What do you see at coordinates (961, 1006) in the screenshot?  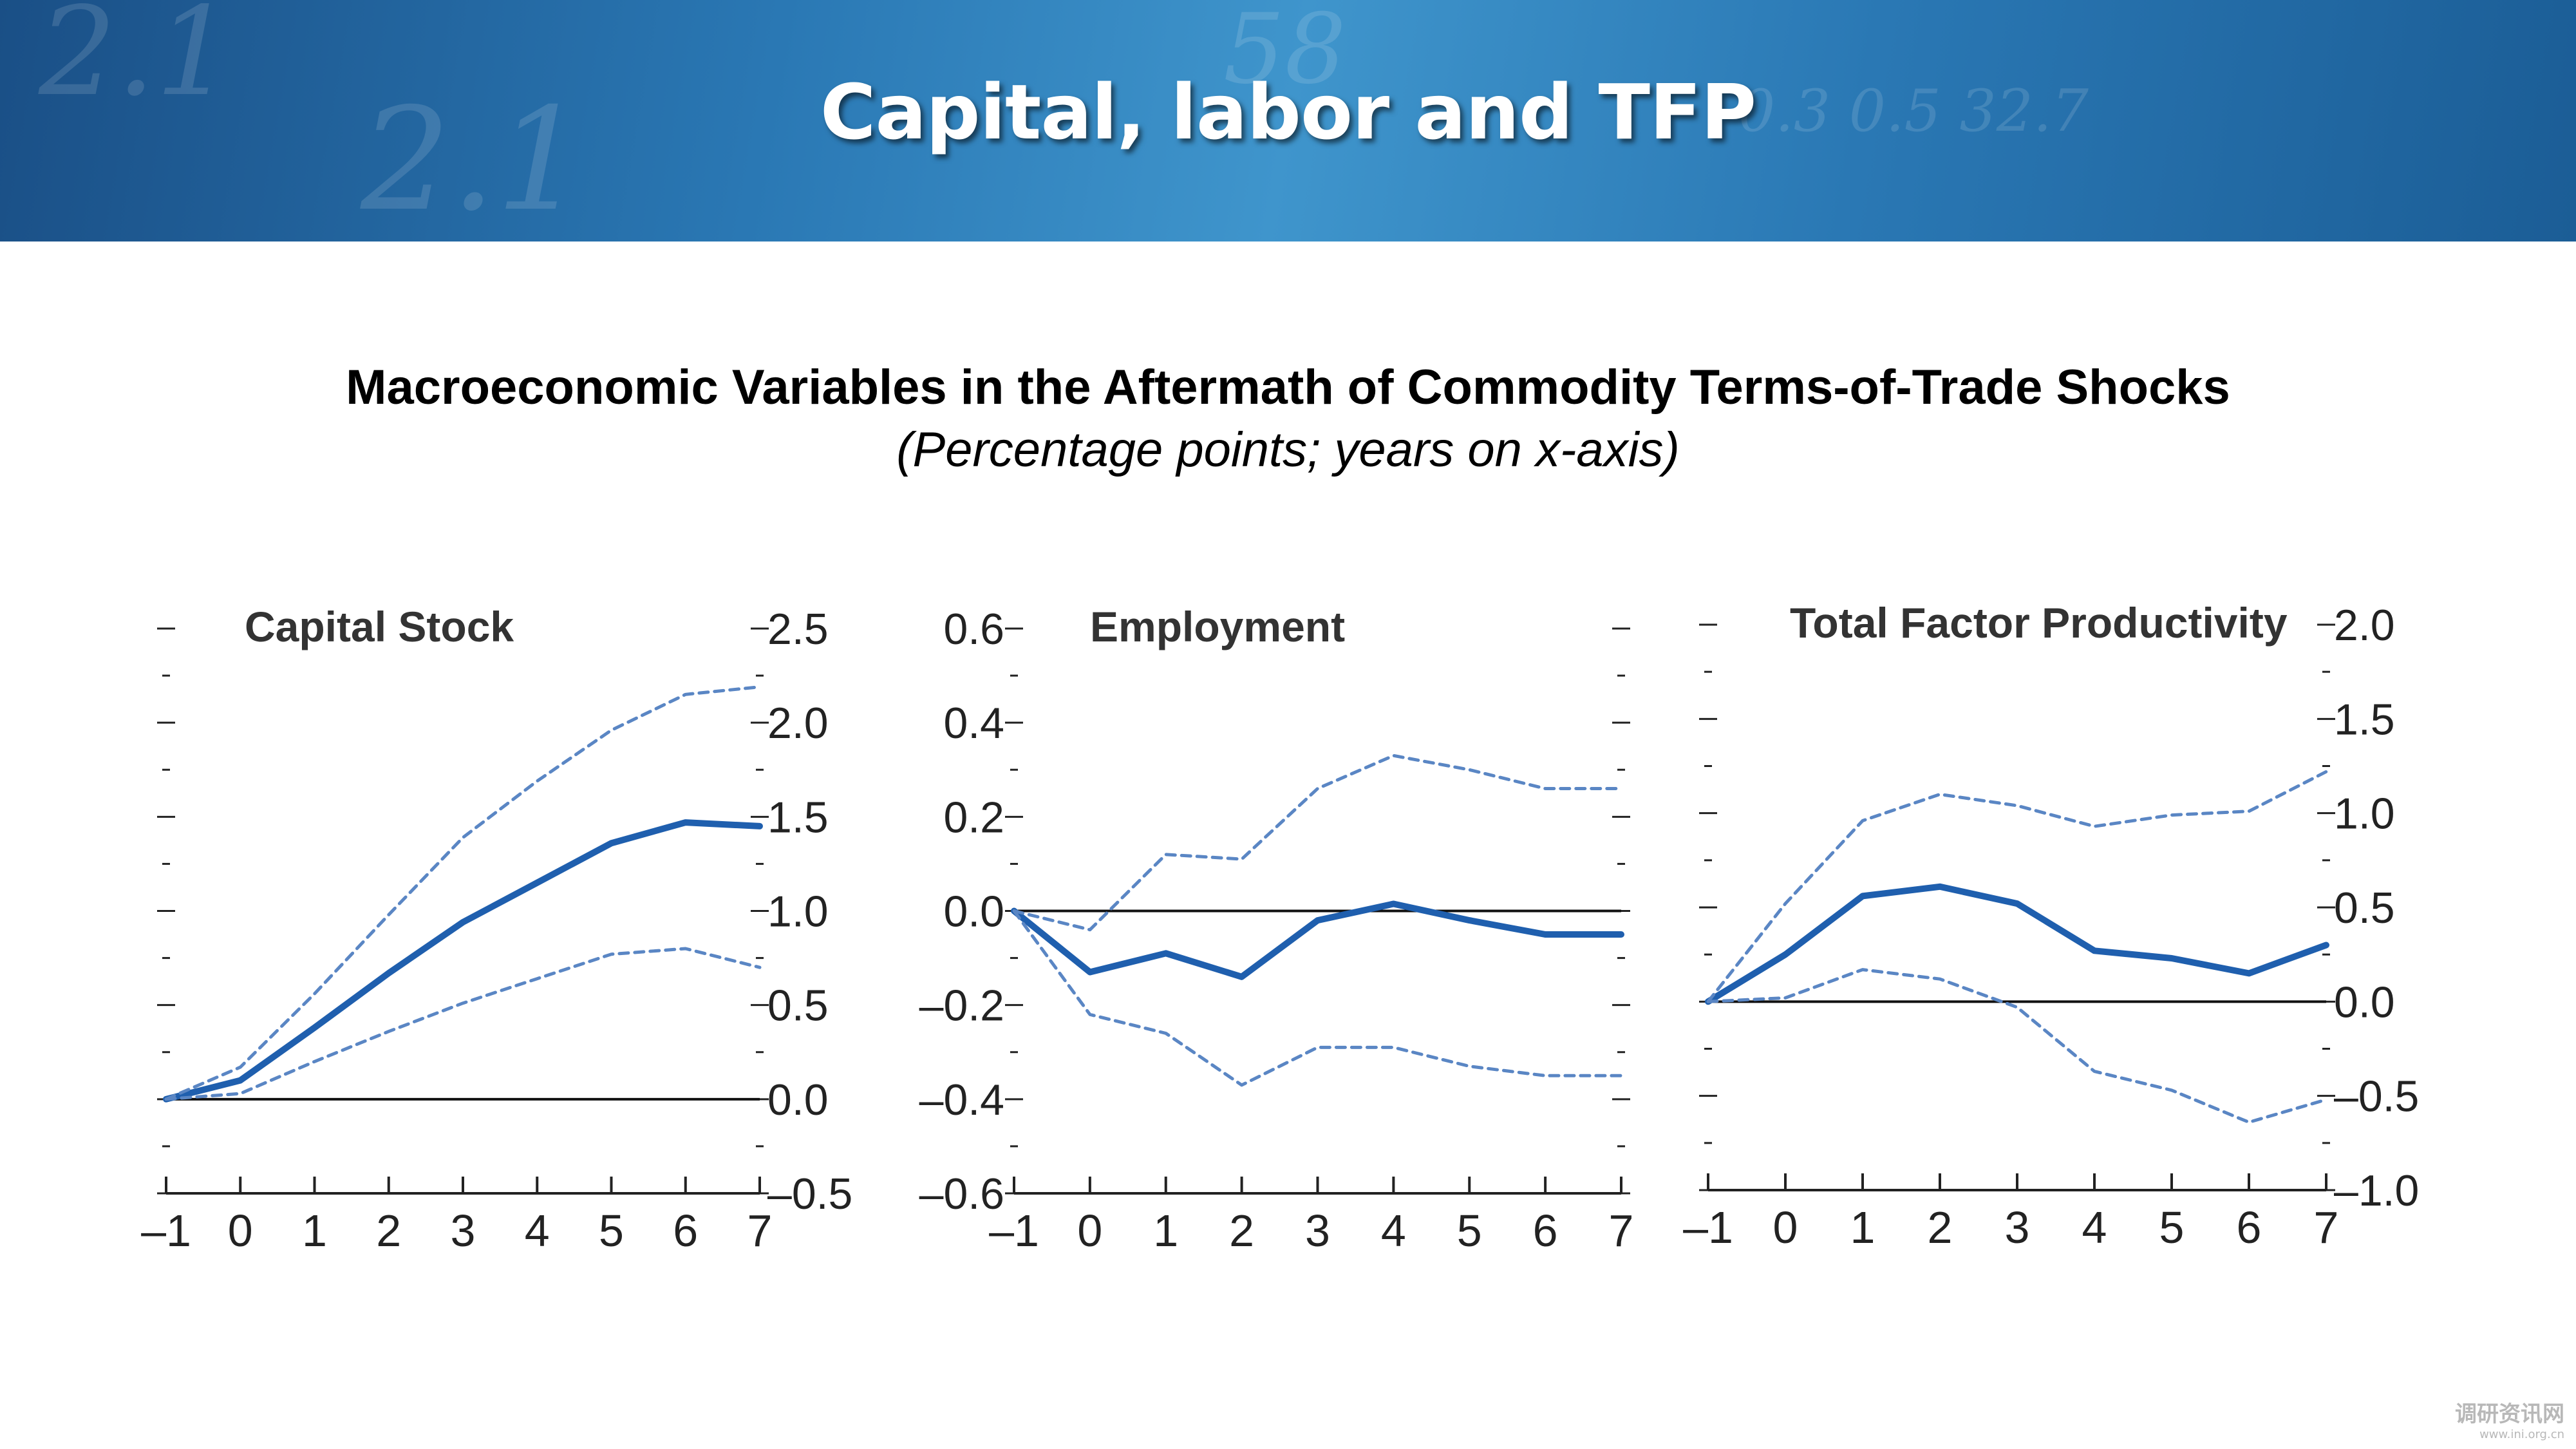 I see `y-tick-label: –0.2` at bounding box center [961, 1006].